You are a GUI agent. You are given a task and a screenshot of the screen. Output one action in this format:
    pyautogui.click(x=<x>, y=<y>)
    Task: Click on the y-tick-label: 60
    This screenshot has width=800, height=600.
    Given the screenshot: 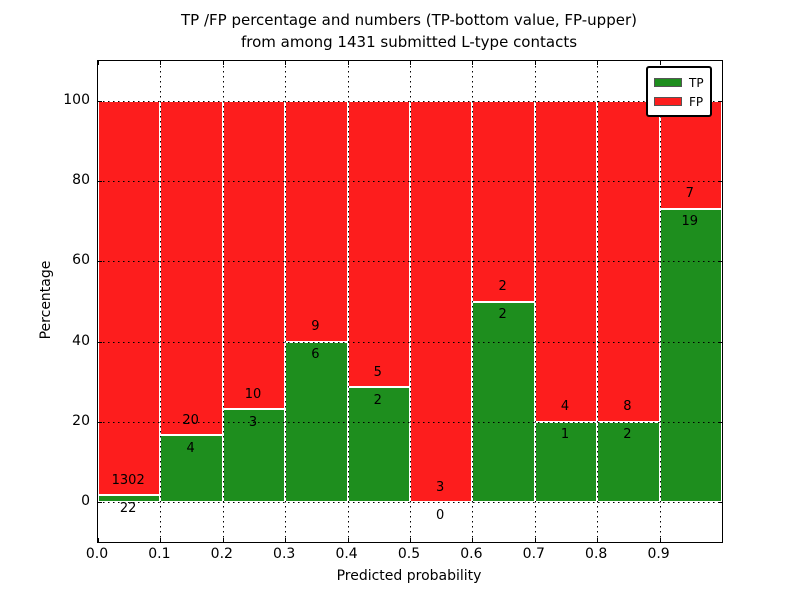 What is the action you would take?
    pyautogui.click(x=81, y=260)
    